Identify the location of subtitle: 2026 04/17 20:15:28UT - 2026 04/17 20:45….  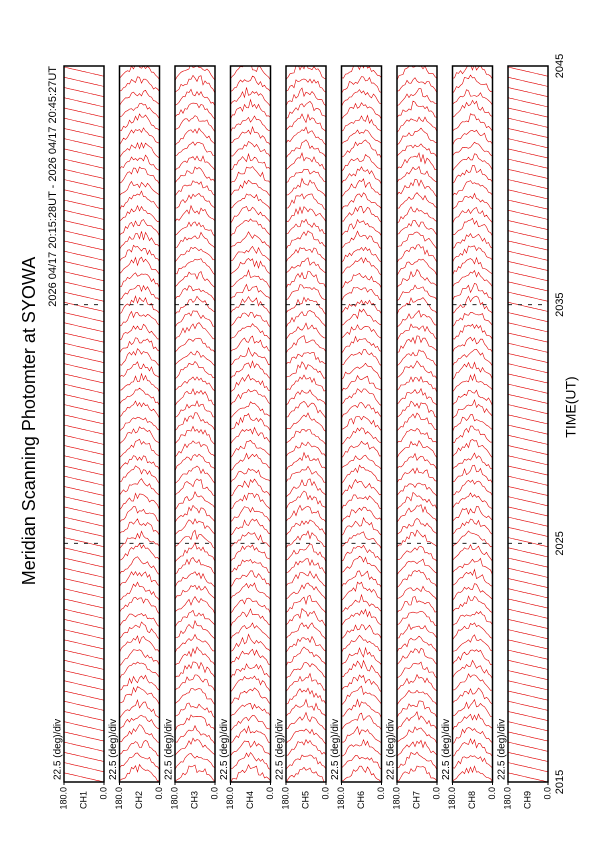
(53, 186).